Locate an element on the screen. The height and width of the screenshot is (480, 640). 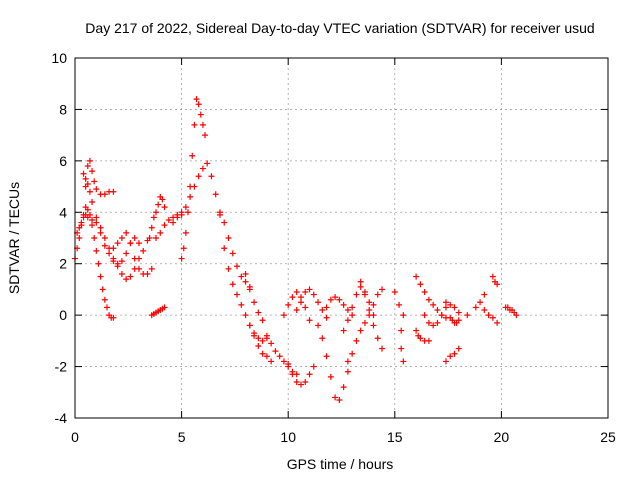
series-arc-ai is located at coordinates (511, 311).